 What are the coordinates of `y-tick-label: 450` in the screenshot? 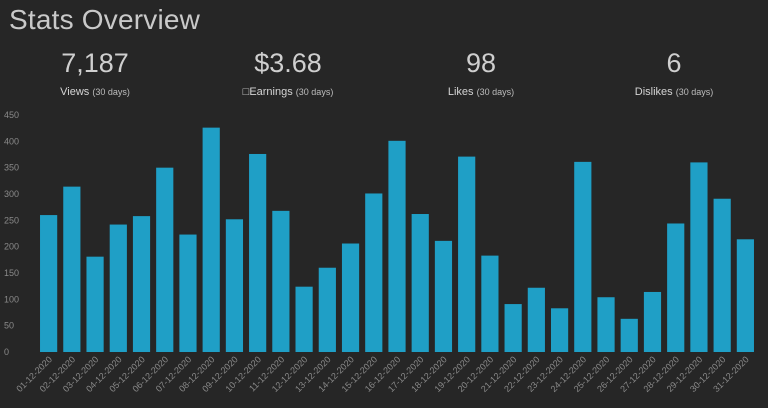 It's located at (11, 115).